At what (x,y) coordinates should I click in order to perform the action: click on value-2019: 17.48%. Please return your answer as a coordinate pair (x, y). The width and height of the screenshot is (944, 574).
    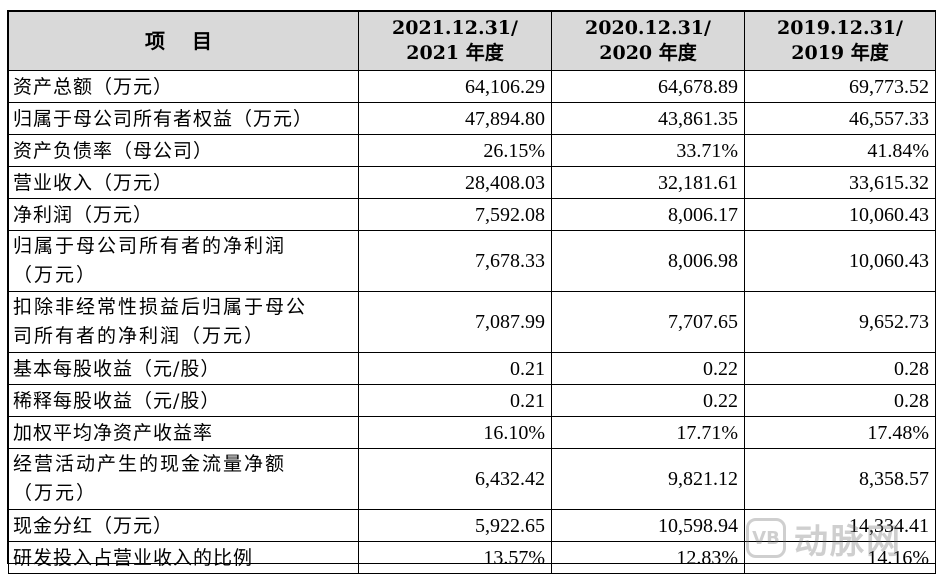
    Looking at the image, I should click on (840, 432).